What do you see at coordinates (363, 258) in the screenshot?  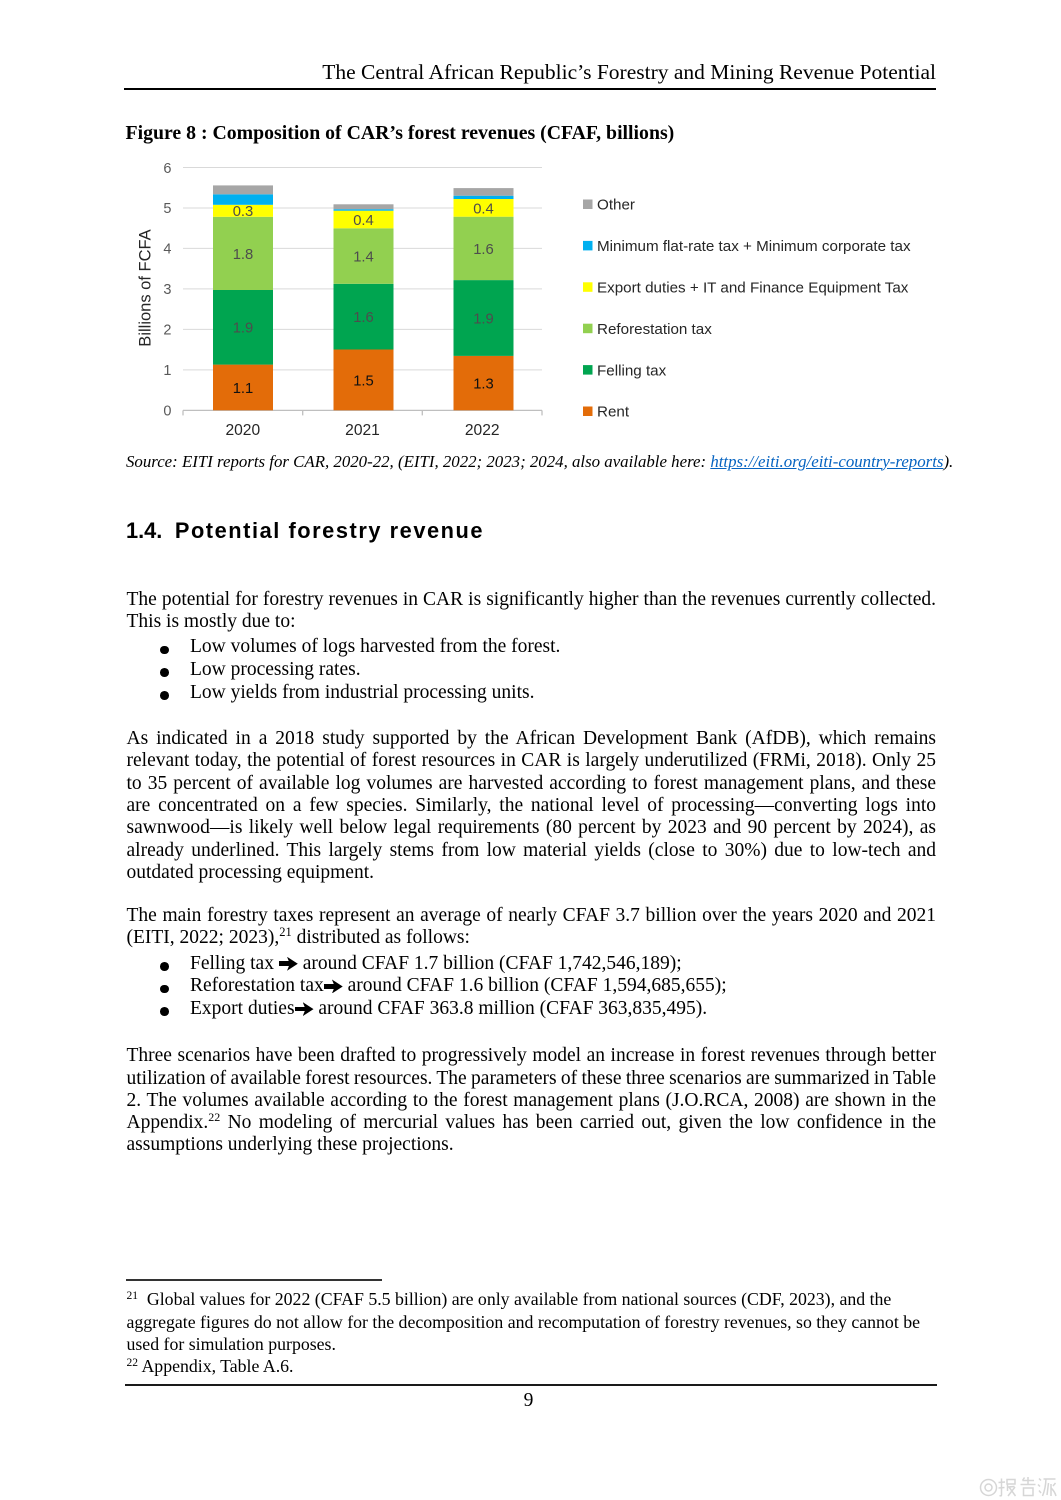 I see `svg-text: 1.4` at bounding box center [363, 258].